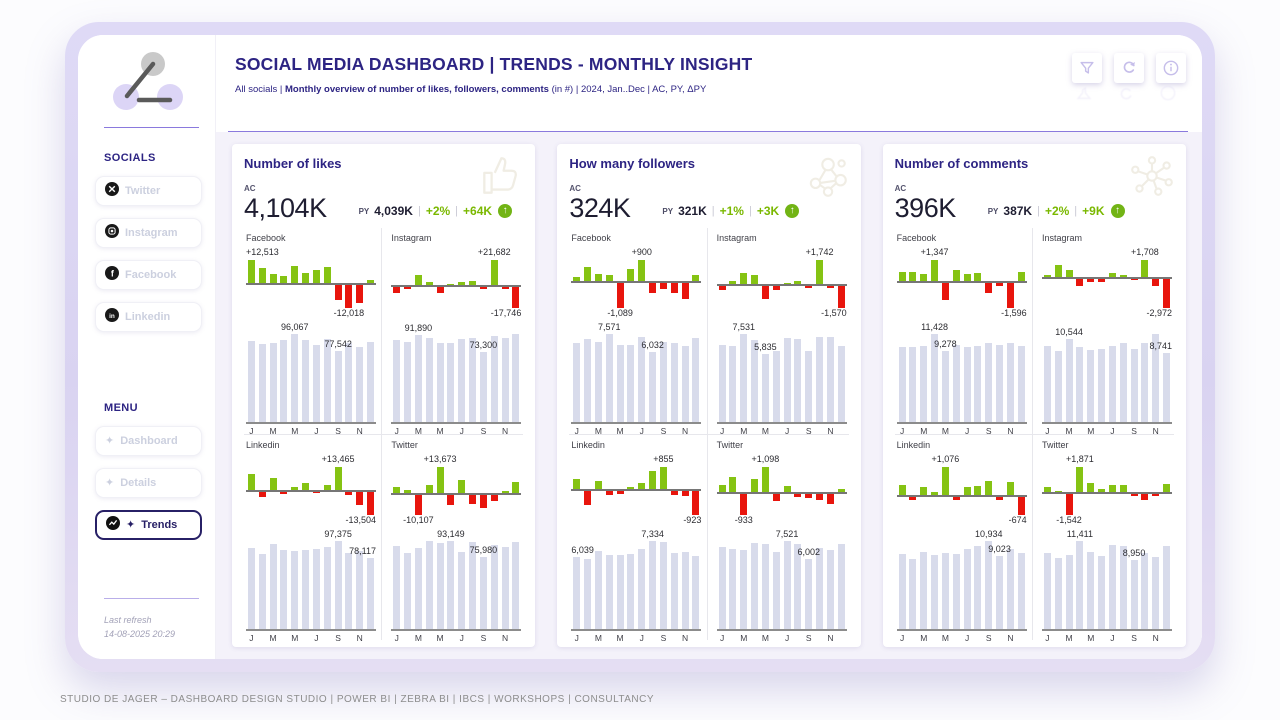  I want to click on up-arrow-icon: ↑, so click(792, 211).